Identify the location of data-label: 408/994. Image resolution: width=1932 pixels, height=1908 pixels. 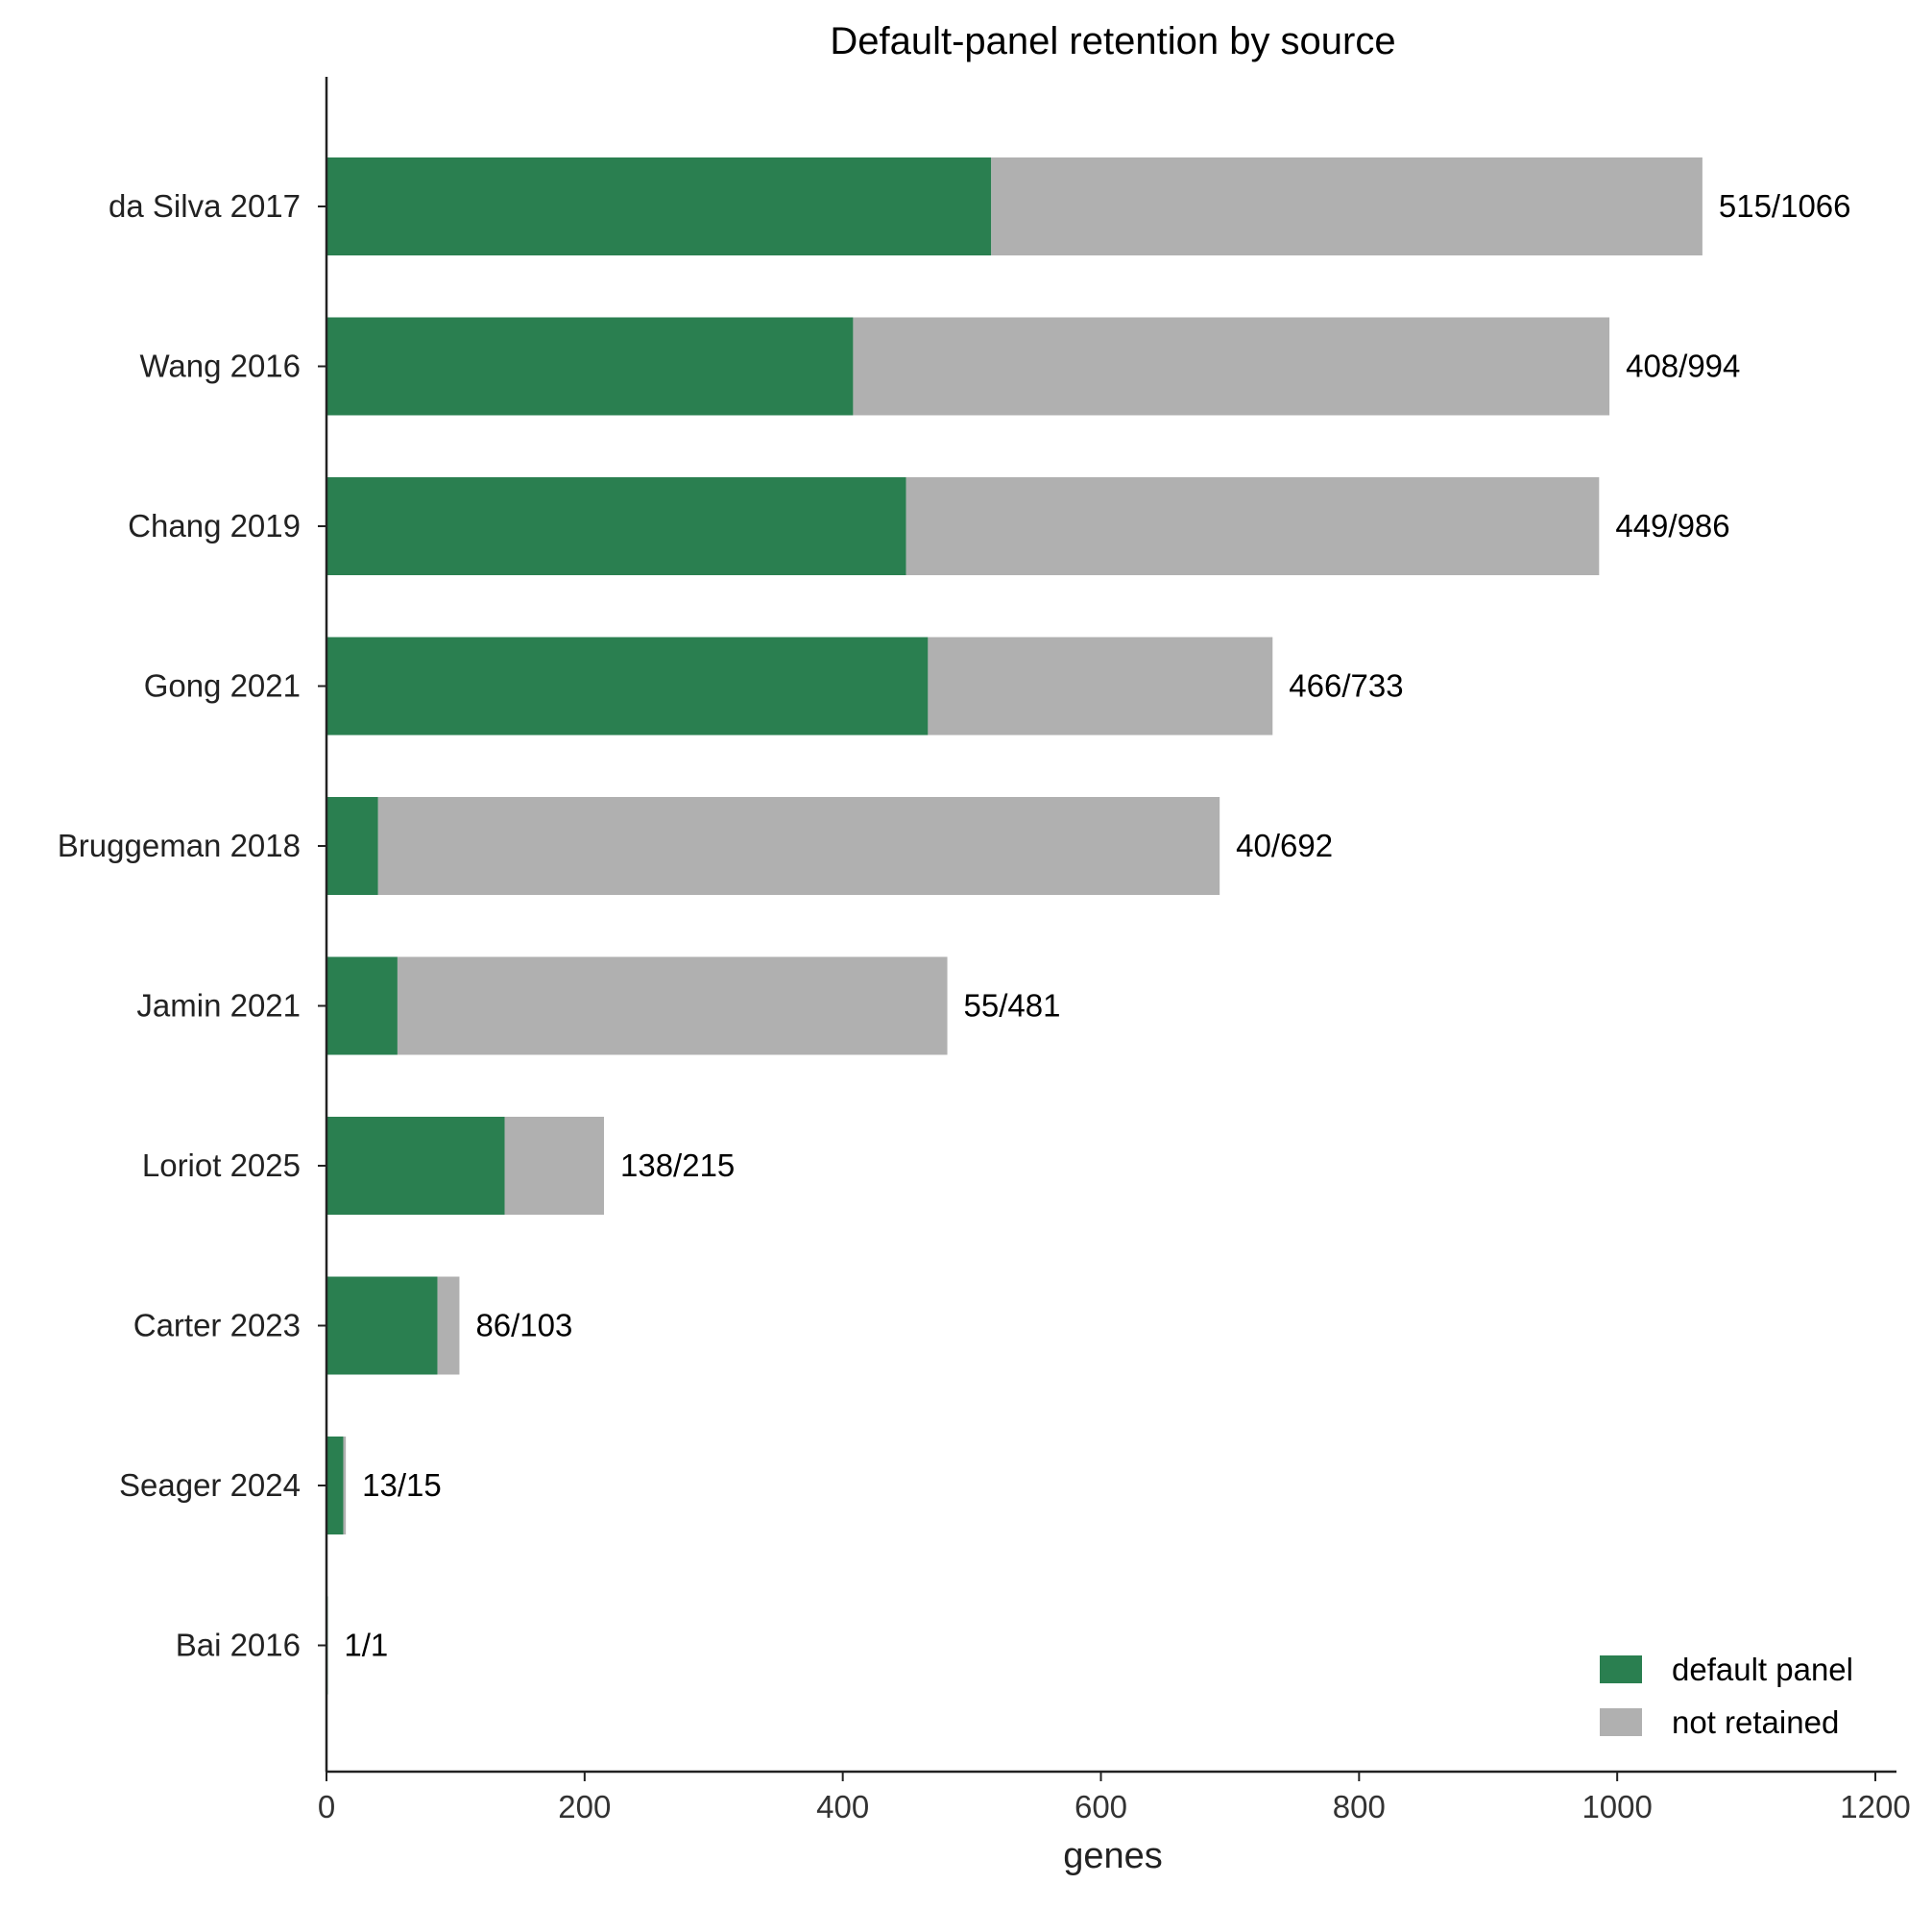
(1683, 367).